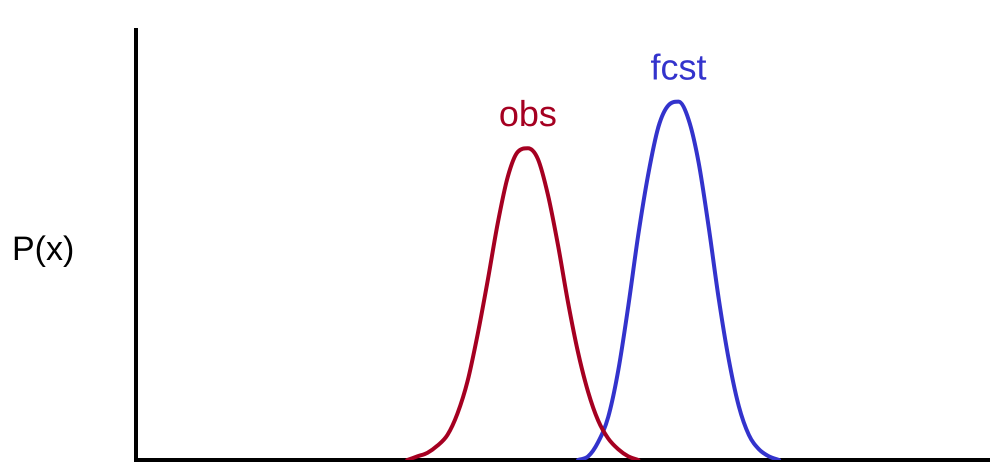  I want to click on series-label: obs, so click(527, 113).